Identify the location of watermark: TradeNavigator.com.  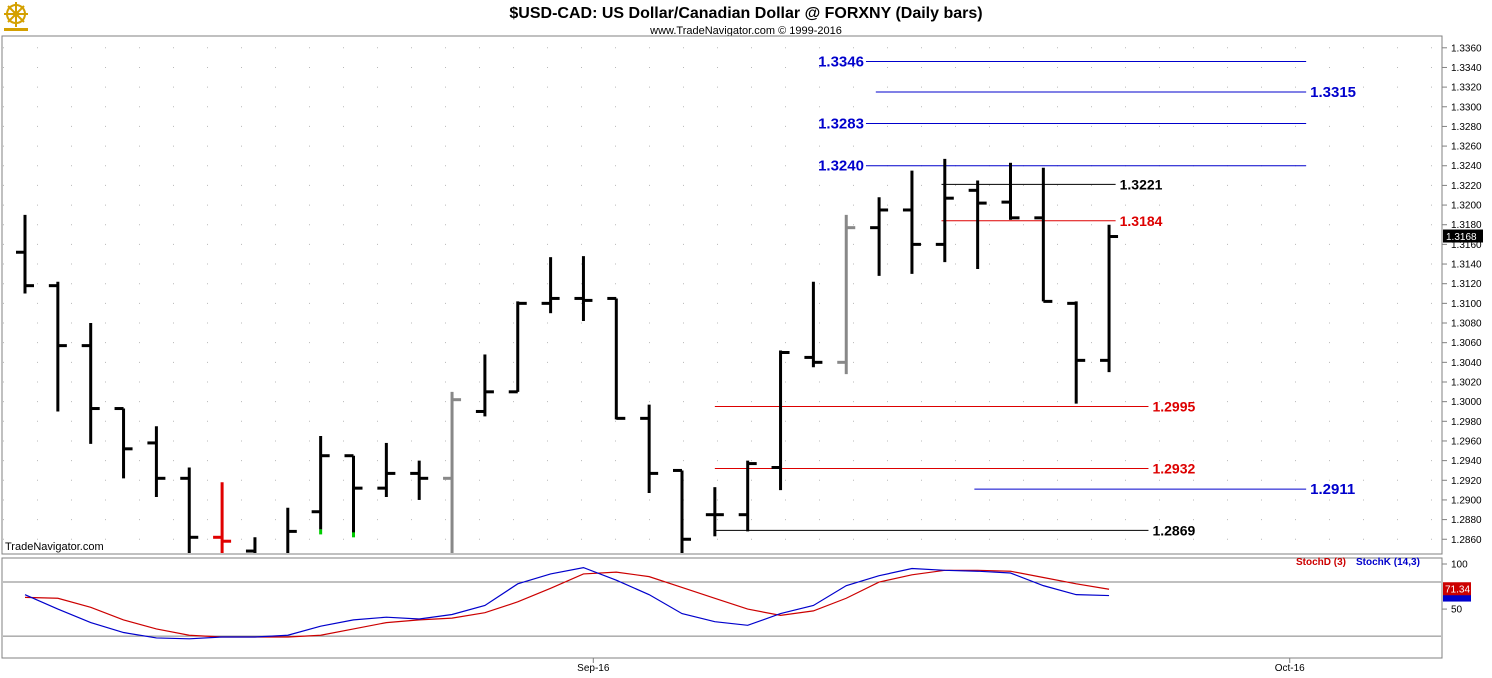
(54, 547).